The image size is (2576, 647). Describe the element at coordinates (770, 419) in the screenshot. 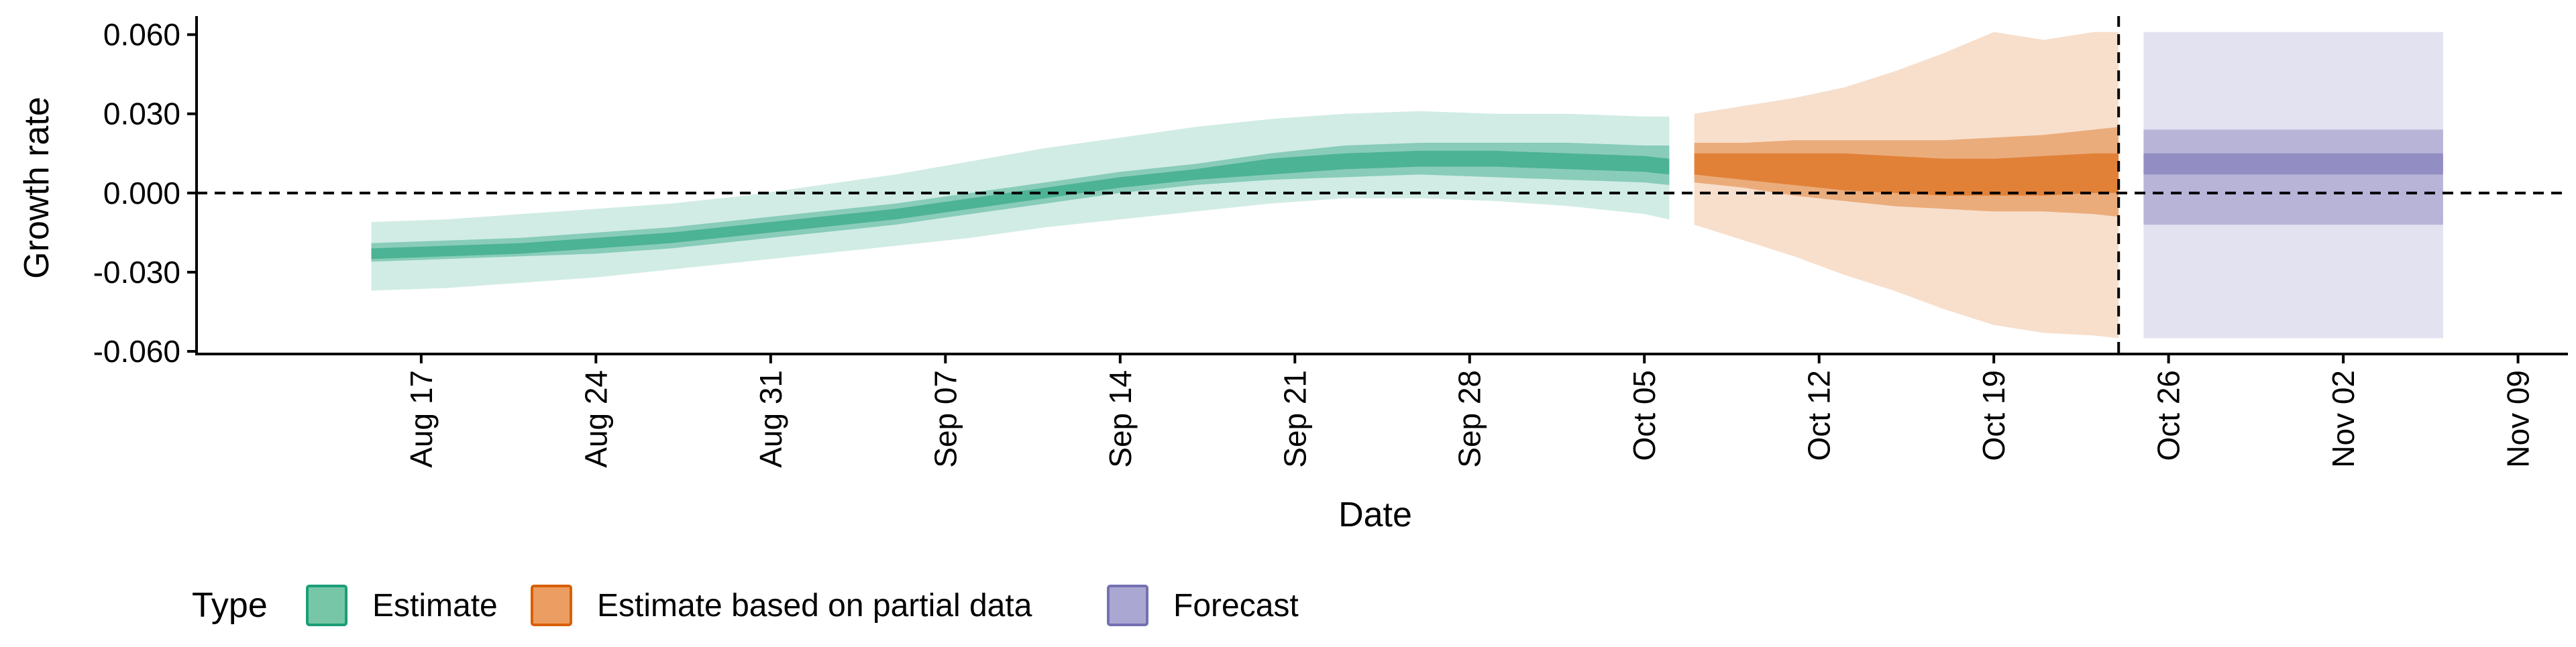

I see `x-tick-label: Aug 31` at that location.